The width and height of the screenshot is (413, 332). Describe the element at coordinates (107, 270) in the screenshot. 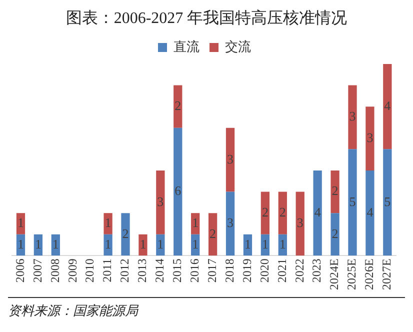

I see `x-tick-label: 2011` at that location.